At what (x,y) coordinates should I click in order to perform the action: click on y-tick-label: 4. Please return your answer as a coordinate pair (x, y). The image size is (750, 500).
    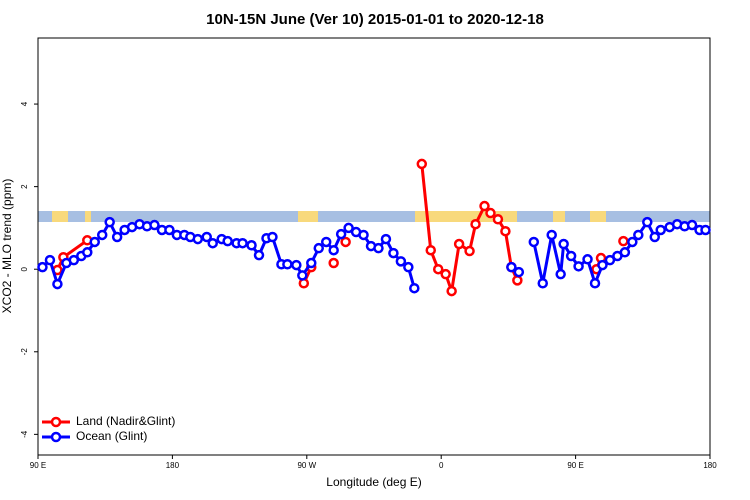
    Looking at the image, I should click on (24, 103).